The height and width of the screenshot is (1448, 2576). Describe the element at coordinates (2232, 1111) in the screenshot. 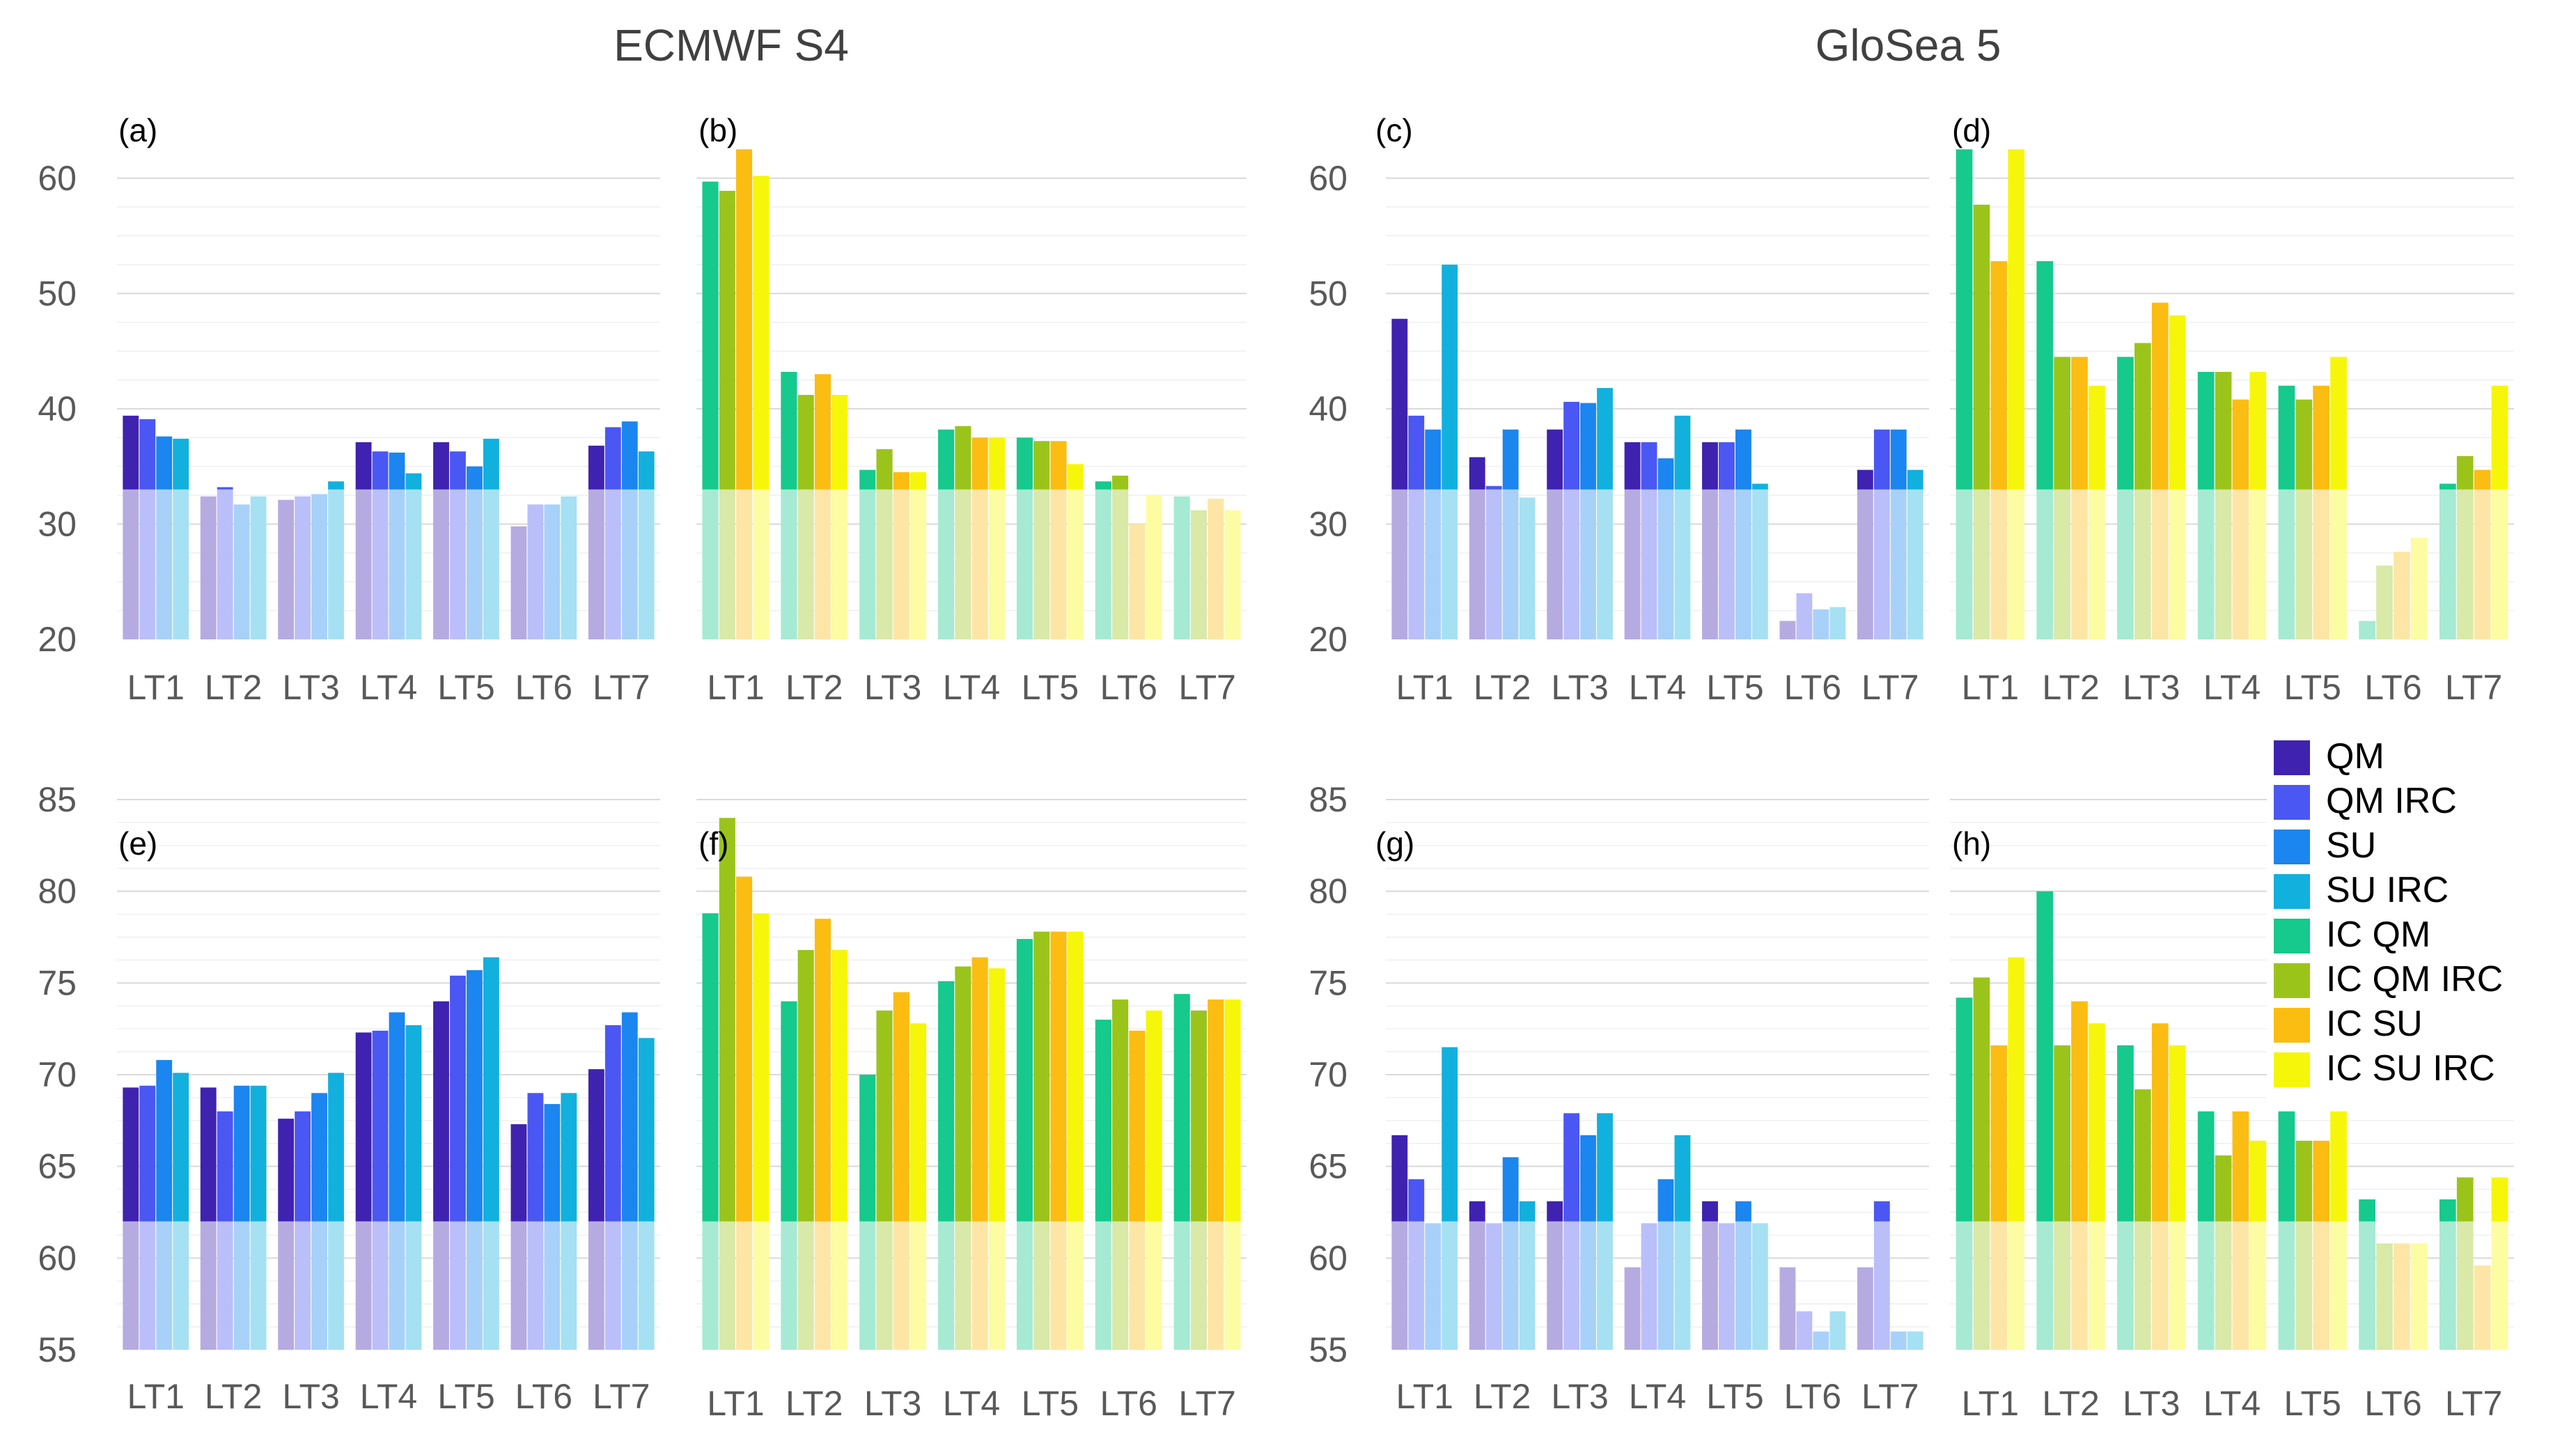

I see `panel-h: LT1 LT2 LT3 LT4 LT5 LT6 LT7 (h)` at that location.